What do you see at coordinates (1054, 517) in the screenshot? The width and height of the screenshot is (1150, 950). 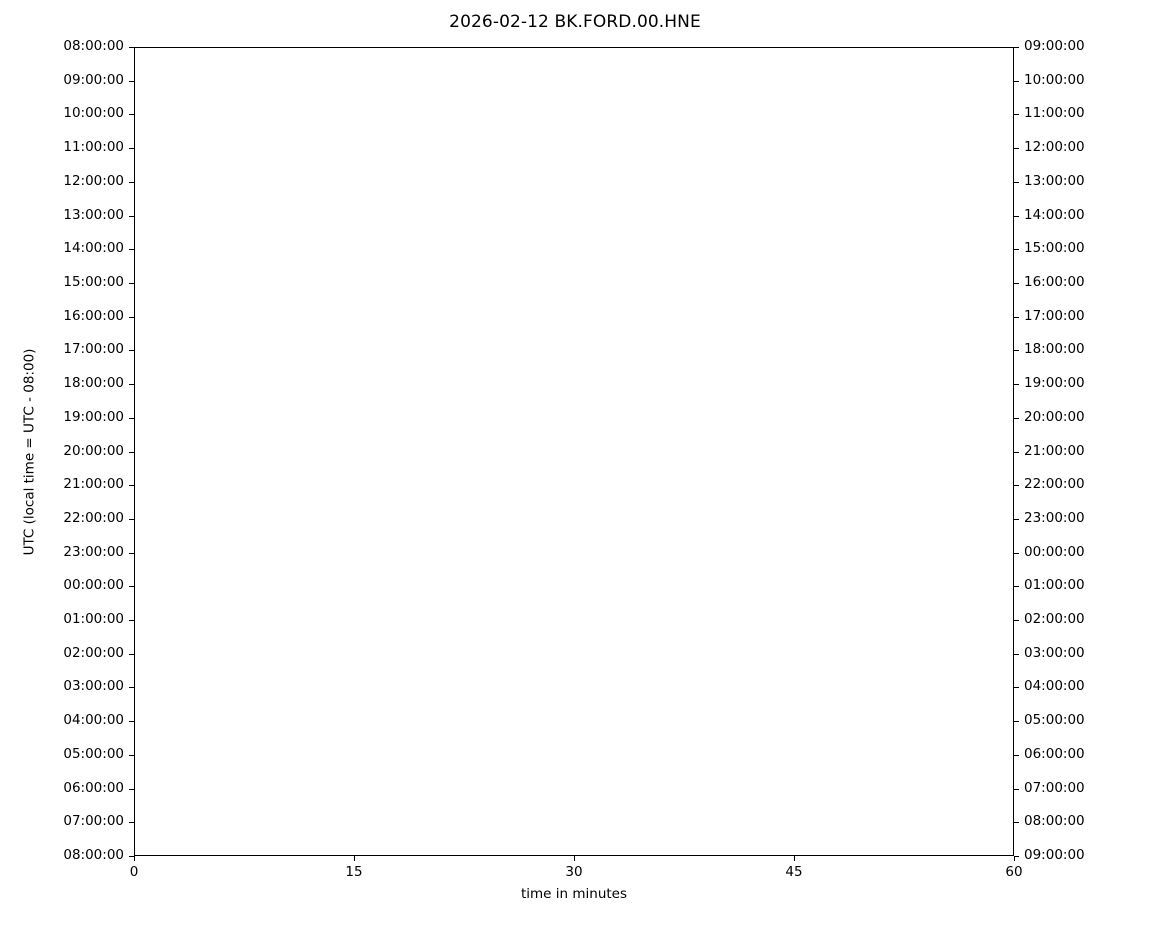 I see `y-tick-label-right: 23:00:00` at bounding box center [1054, 517].